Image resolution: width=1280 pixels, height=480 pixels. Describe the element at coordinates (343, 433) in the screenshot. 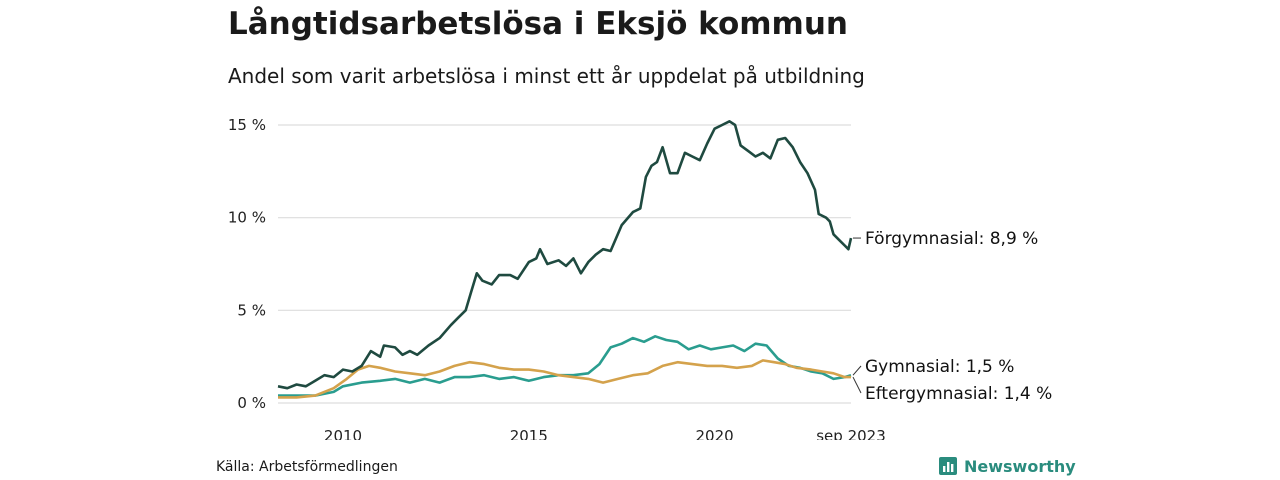

I see `x-tick-label: 2010` at that location.